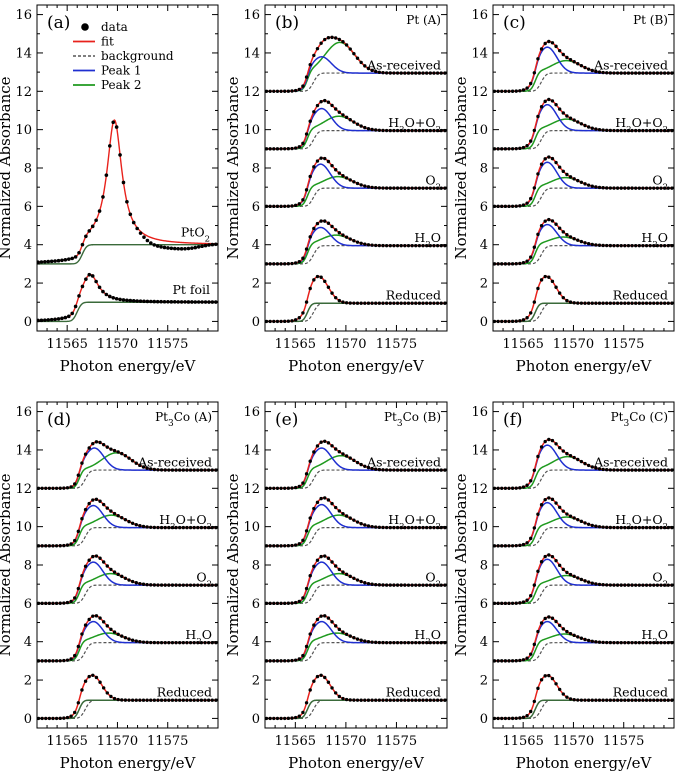 The height and width of the screenshot is (771, 675). What do you see at coordinates (627, 424) in the screenshot?
I see `sample-label-subscript: 3` at bounding box center [627, 424].